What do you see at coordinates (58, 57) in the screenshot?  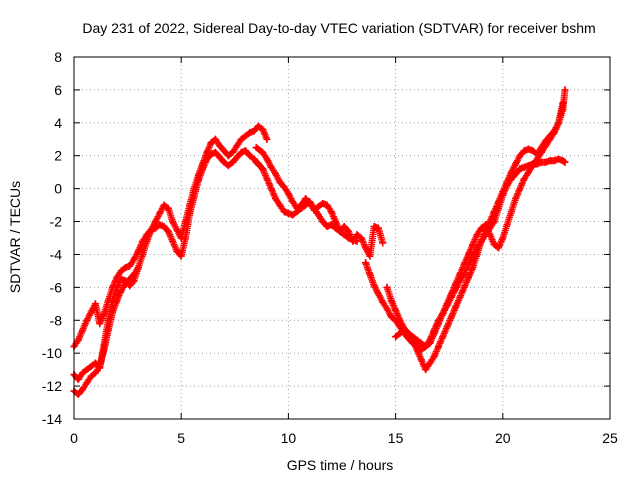 I see `y-tick-label: 8` at bounding box center [58, 57].